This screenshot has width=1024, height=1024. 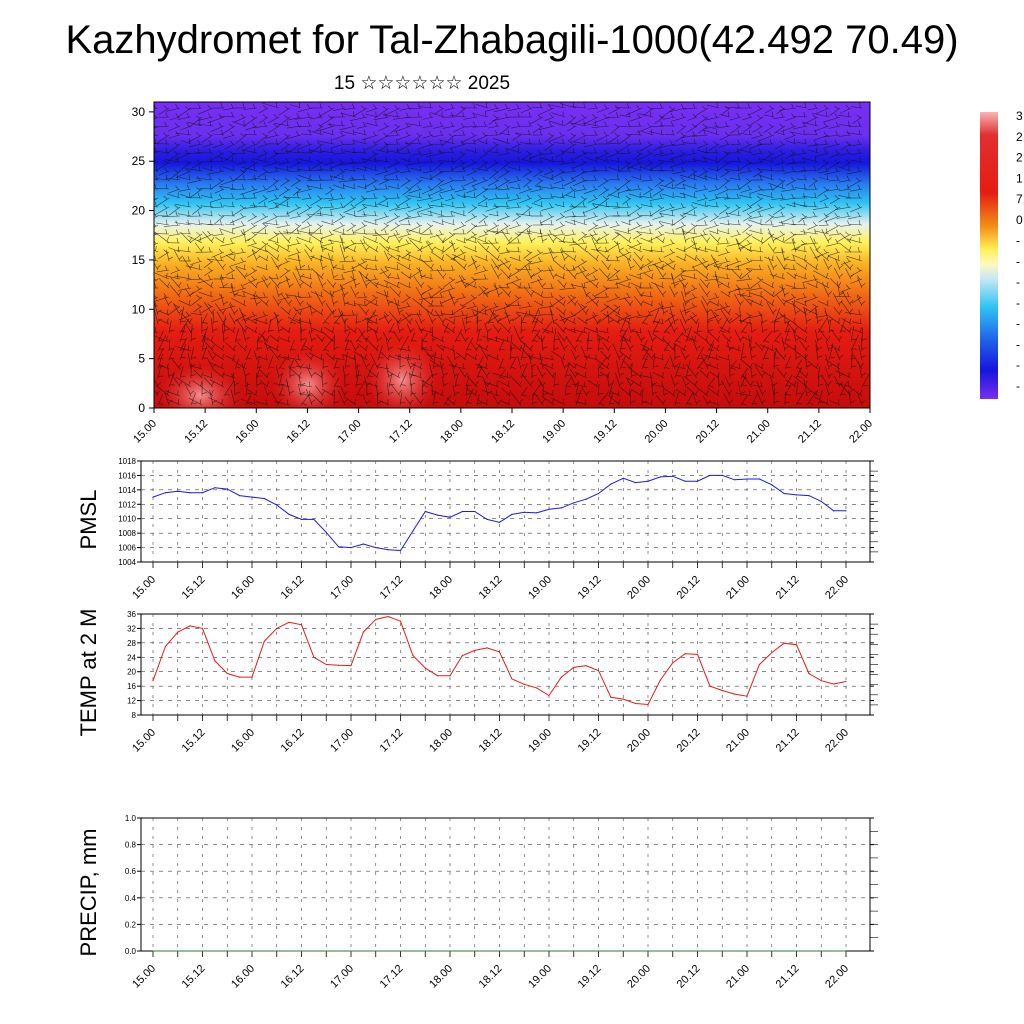 What do you see at coordinates (342, 977) in the screenshot?
I see `x-tick-label: 17.00` at bounding box center [342, 977].